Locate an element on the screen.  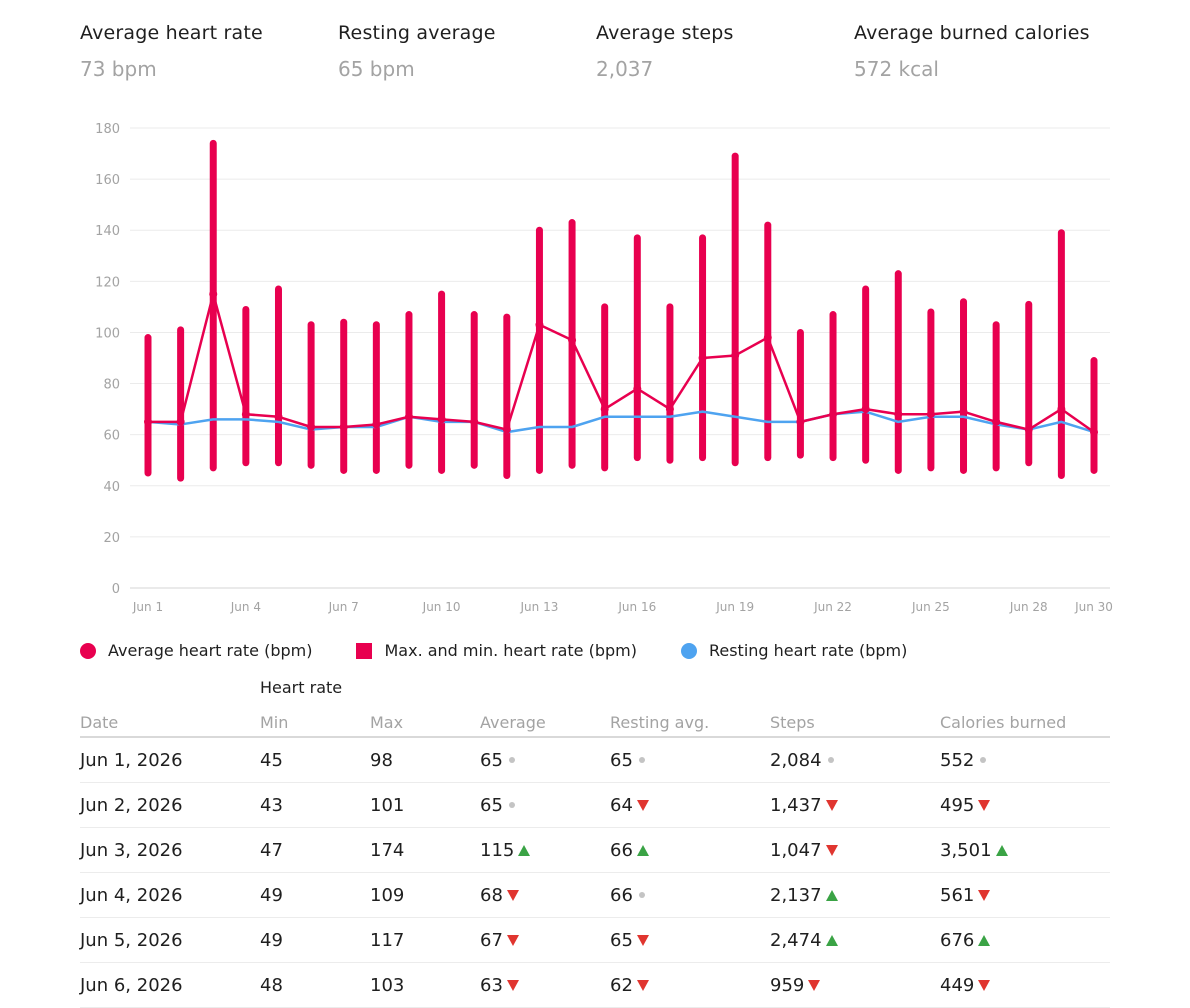
table-cell-cal: 3,501 is located at coordinates (1025, 850).